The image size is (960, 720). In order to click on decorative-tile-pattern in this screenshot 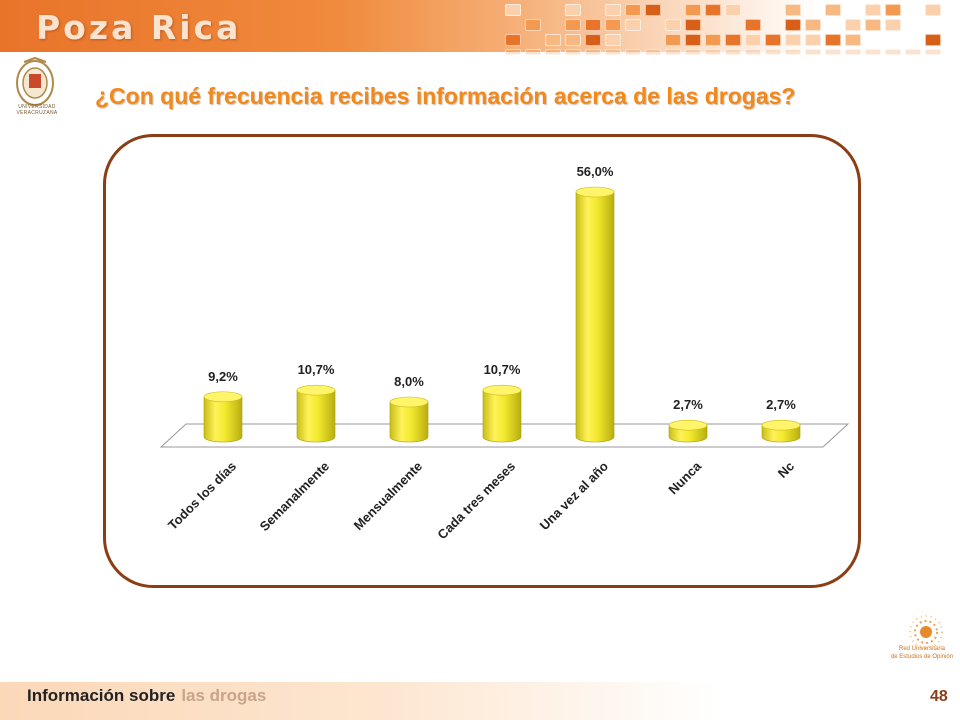, I will do `click(731, 37)`.